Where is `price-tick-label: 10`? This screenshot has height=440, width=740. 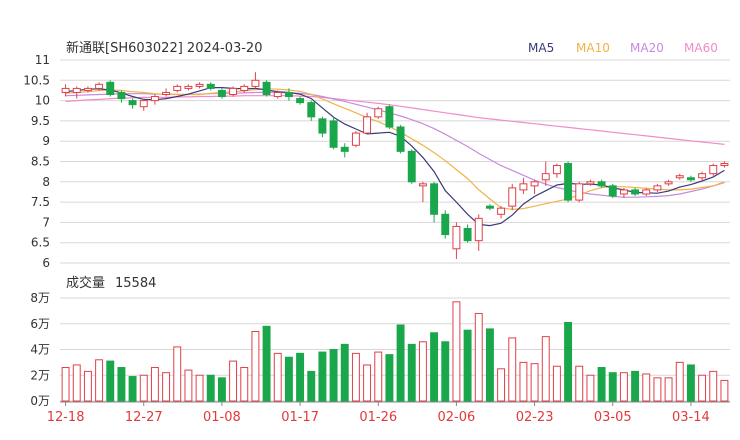
price-tick-label: 10 is located at coordinates (42, 101).